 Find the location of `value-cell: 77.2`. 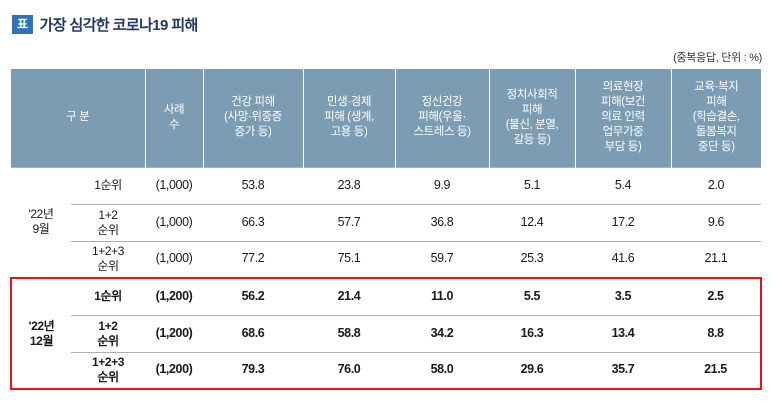

value-cell: 77.2 is located at coordinates (253, 259).